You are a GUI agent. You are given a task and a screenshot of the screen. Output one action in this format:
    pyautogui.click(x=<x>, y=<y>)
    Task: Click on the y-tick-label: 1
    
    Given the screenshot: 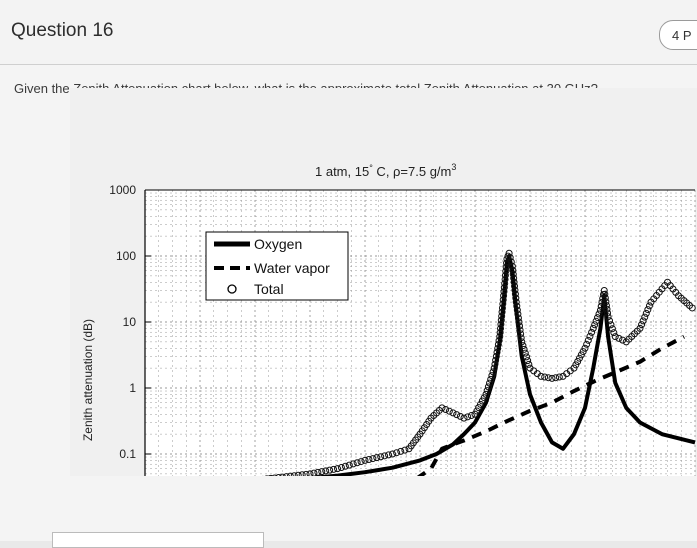 What is the action you would take?
    pyautogui.click(x=132, y=388)
    